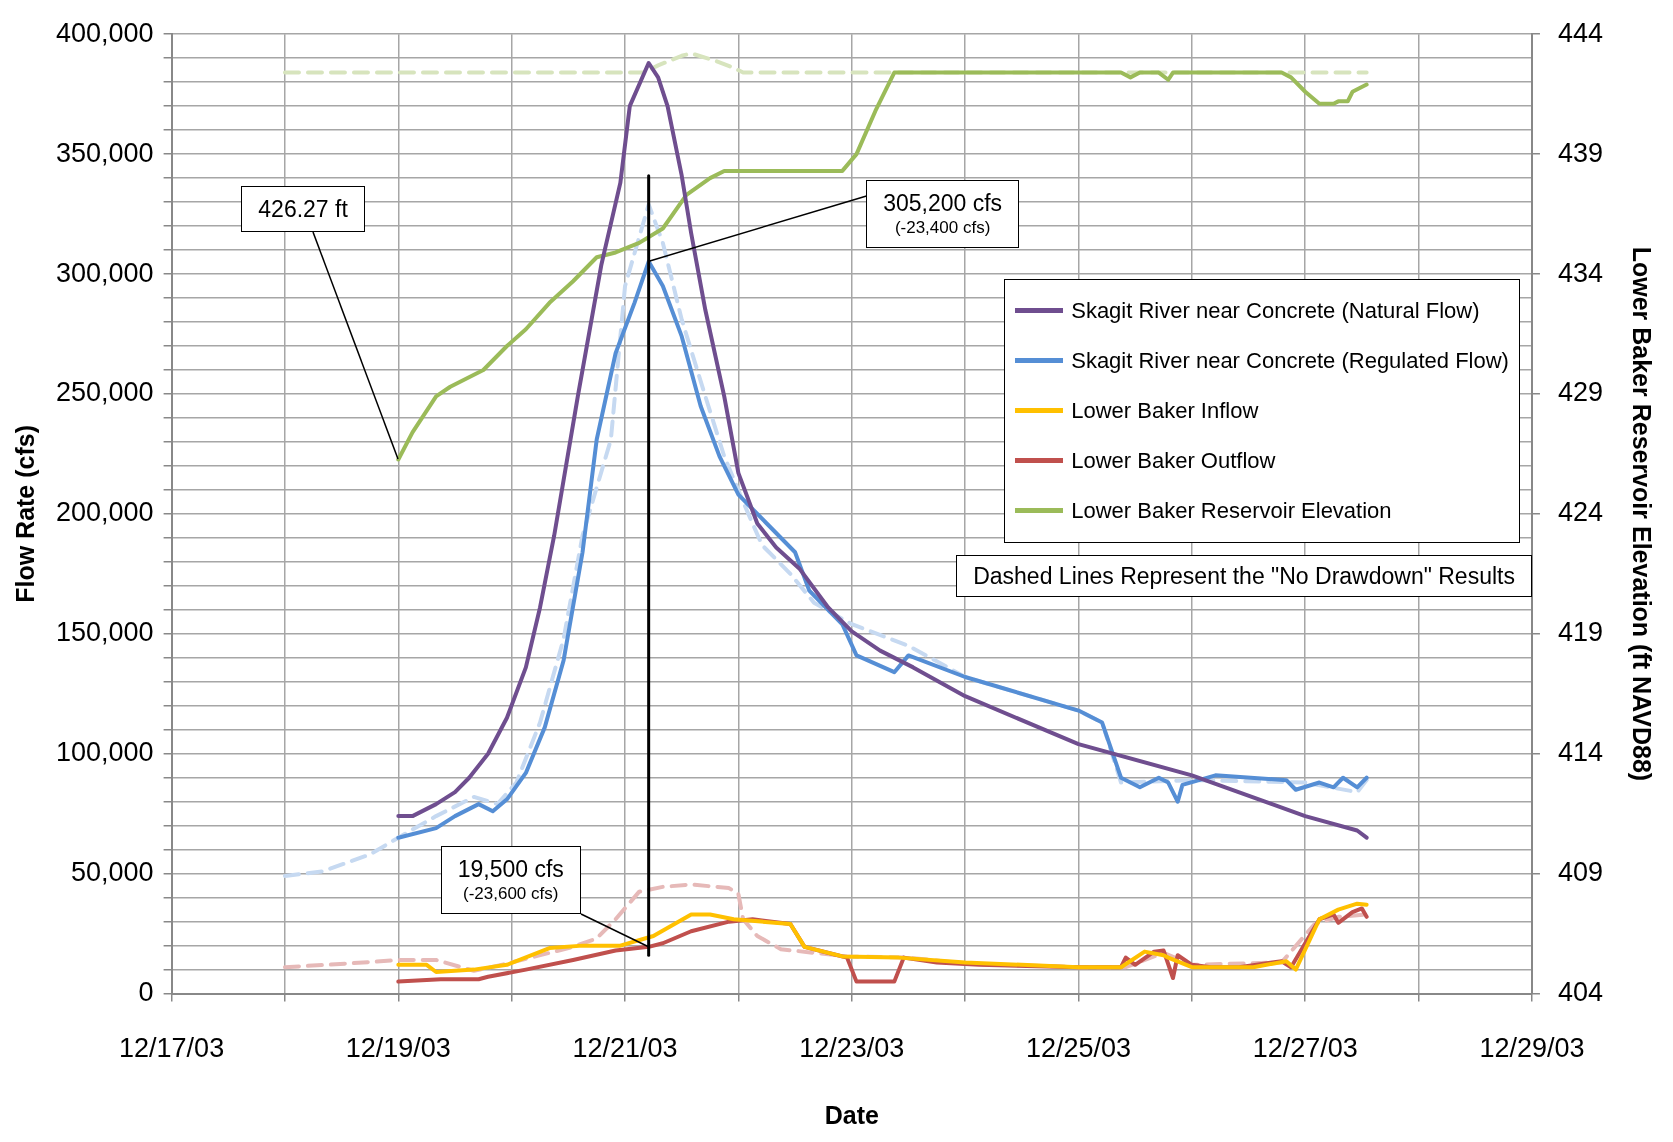 The width and height of the screenshot is (1673, 1142). What do you see at coordinates (1580, 872) in the screenshot?
I see `y2-tick-label: 409` at bounding box center [1580, 872].